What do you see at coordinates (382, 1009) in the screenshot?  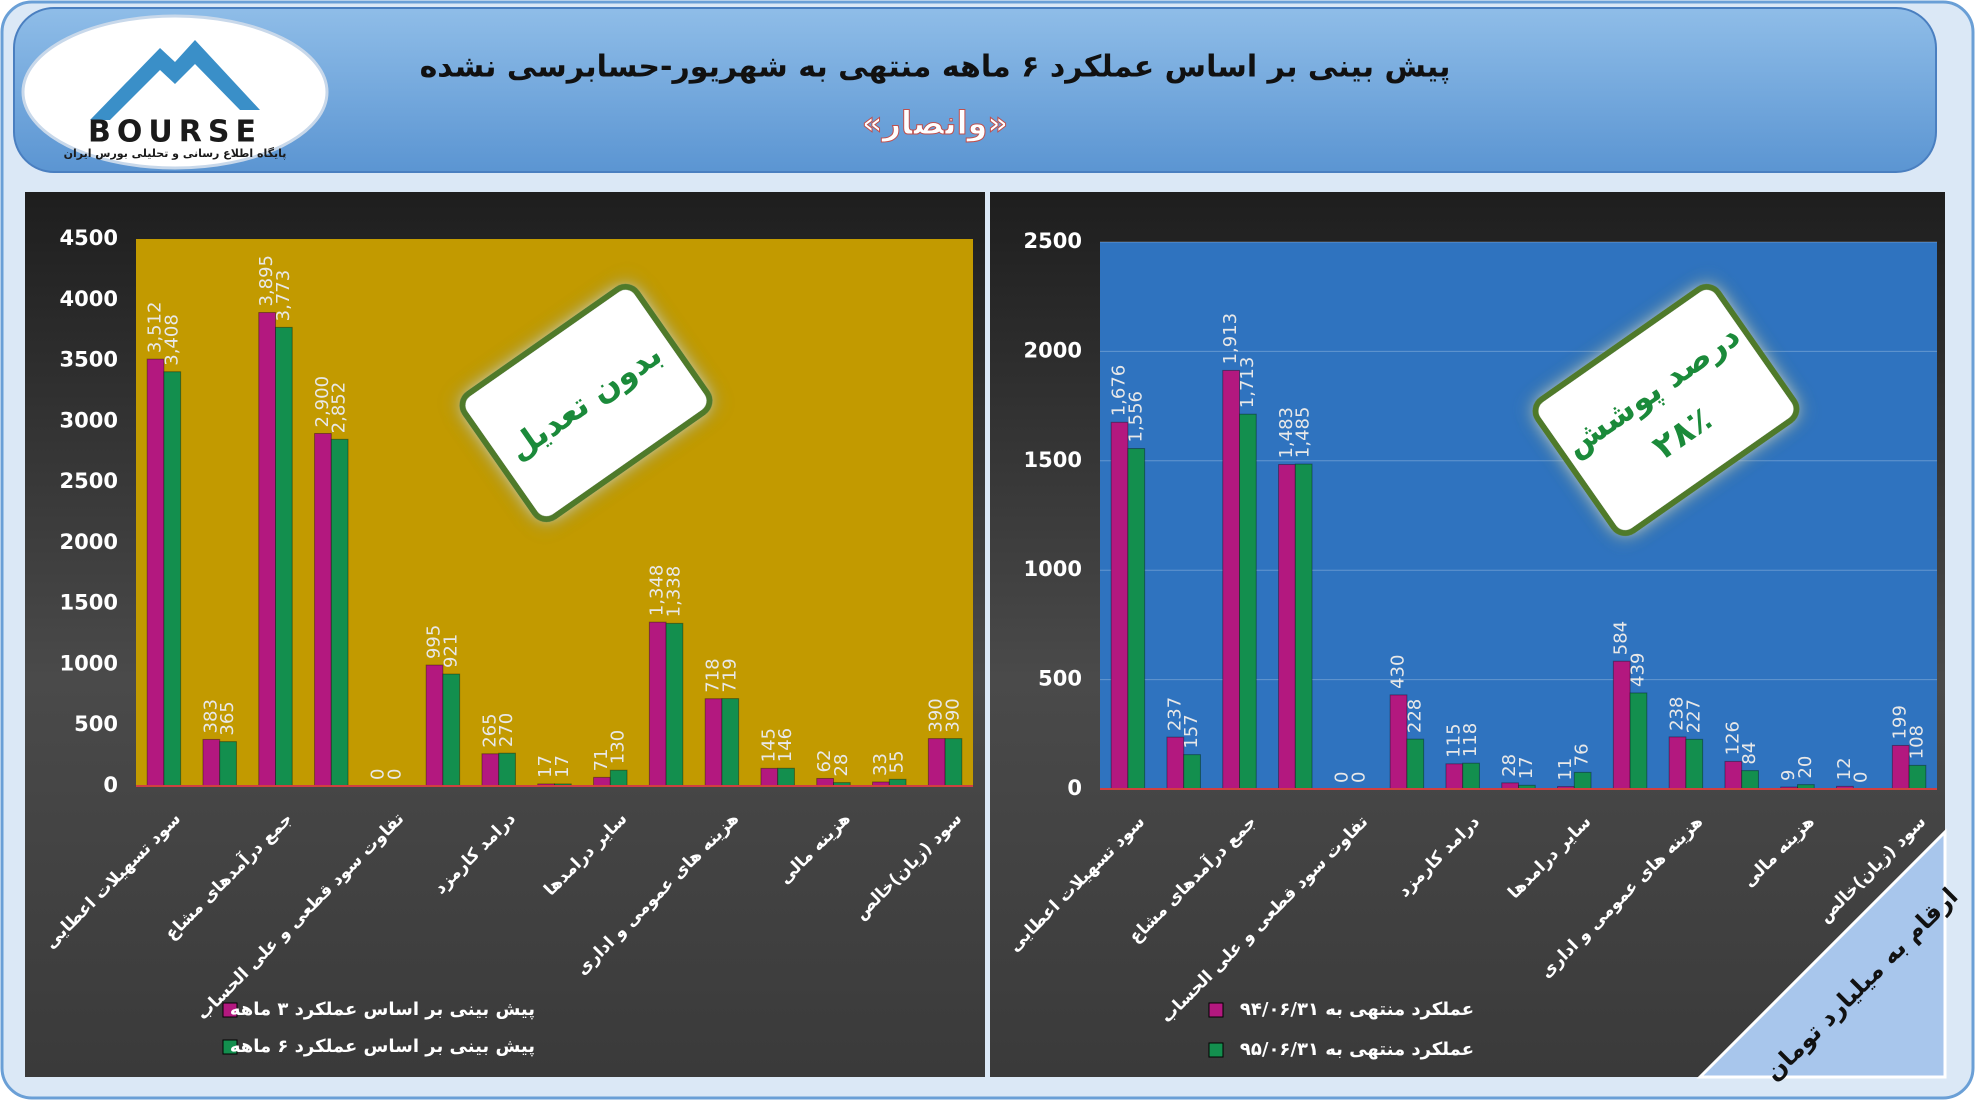 I see `legend-label: پیش بینی بر اساس عملکرد ۳ ماهه` at bounding box center [382, 1009].